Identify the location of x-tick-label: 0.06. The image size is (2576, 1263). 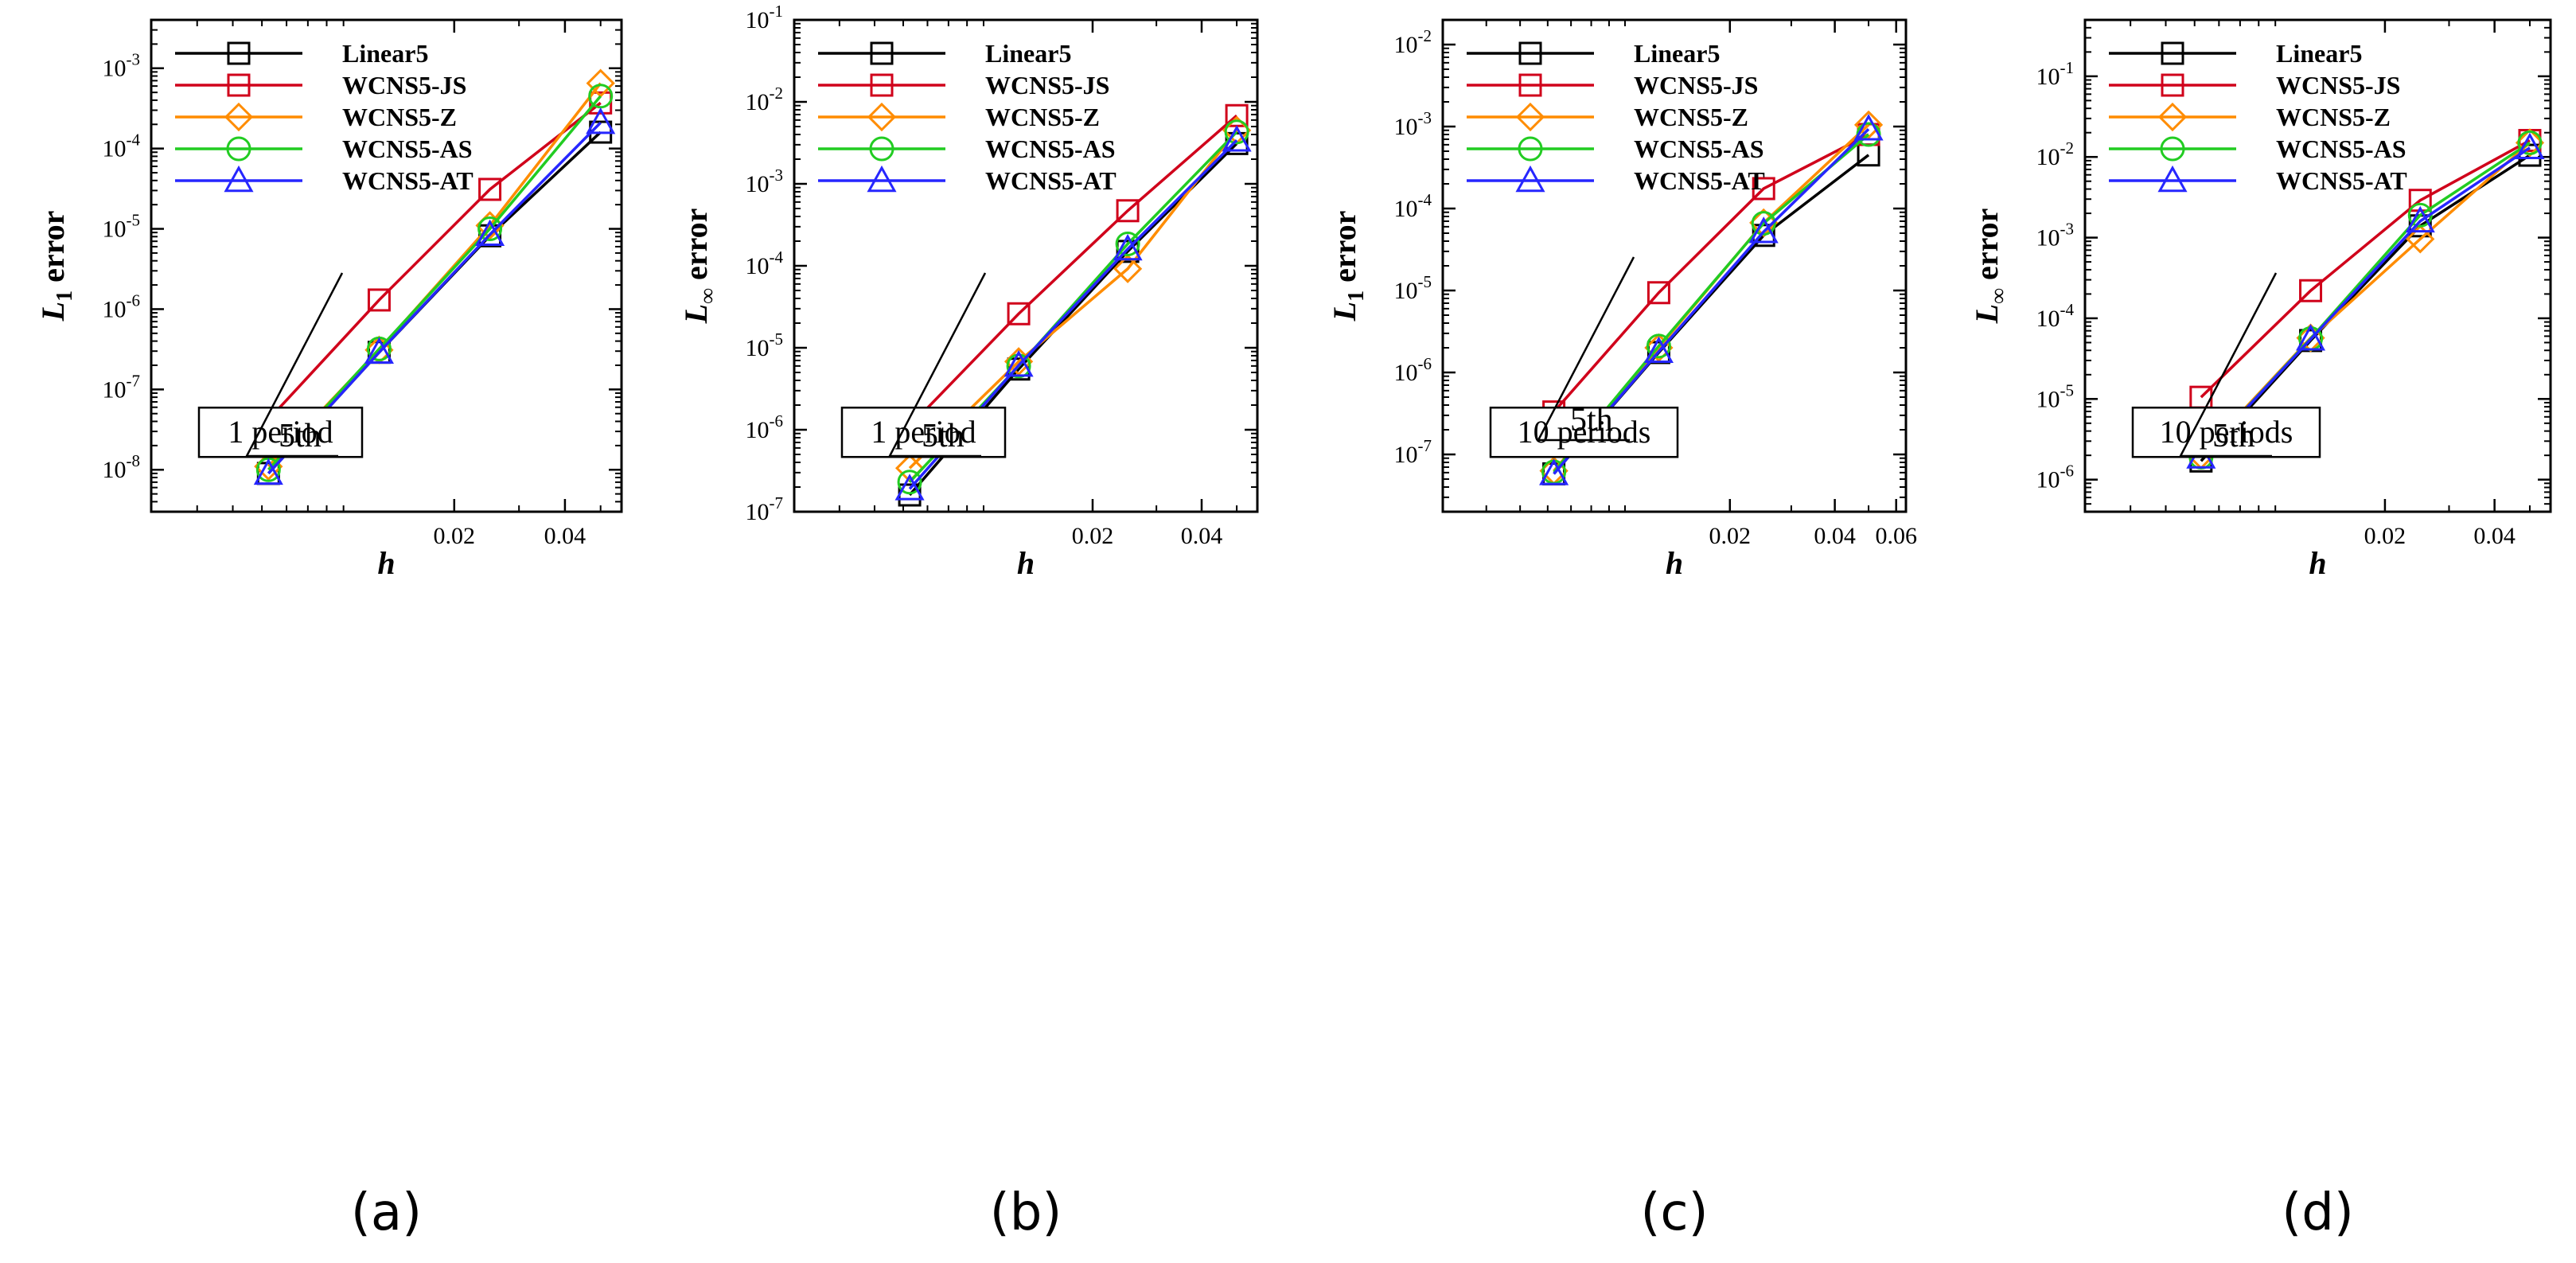
(1896, 536).